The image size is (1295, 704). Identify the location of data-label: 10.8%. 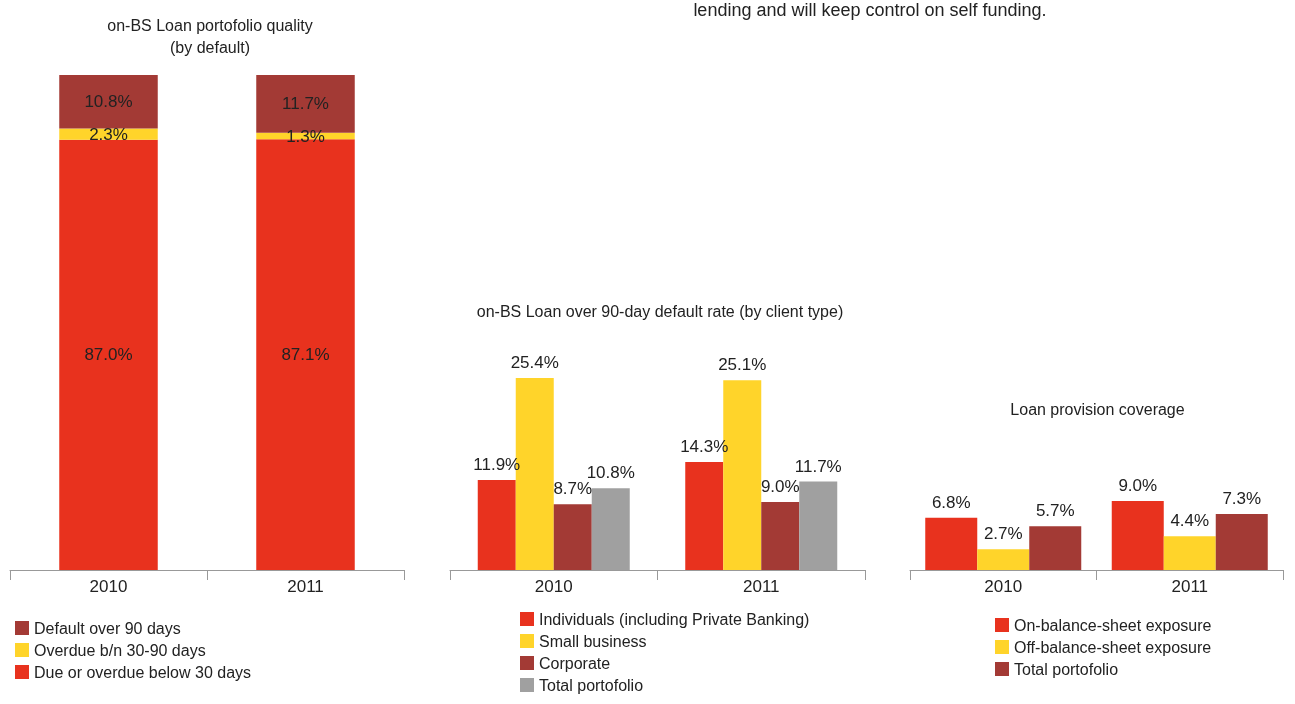
(108, 102).